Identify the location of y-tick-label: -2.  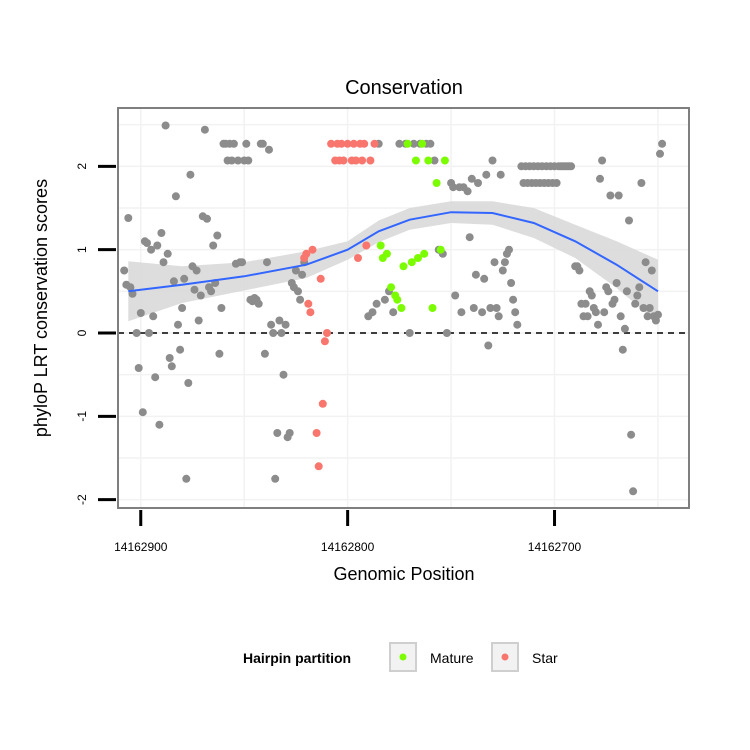
(82, 499).